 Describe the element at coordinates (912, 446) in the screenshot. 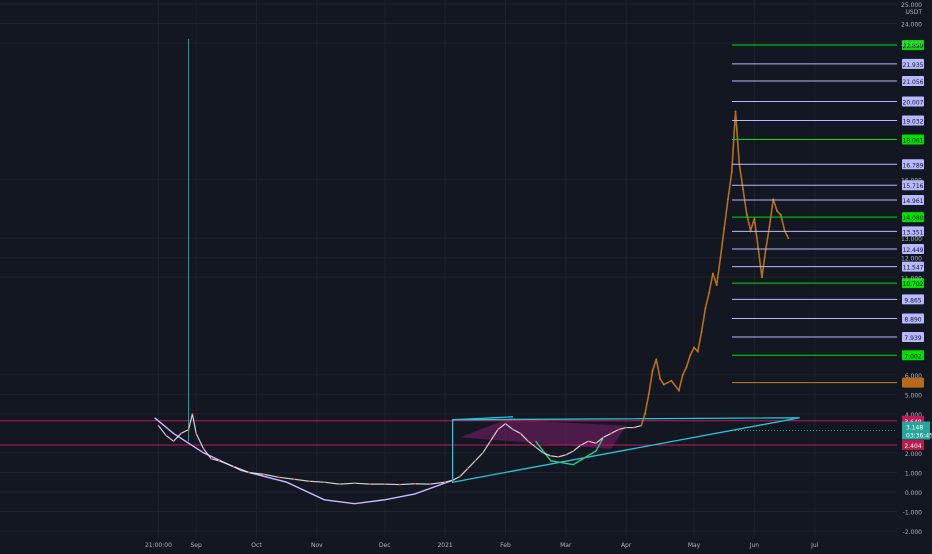

I see `lower-red-tag-label: 2.404` at that location.